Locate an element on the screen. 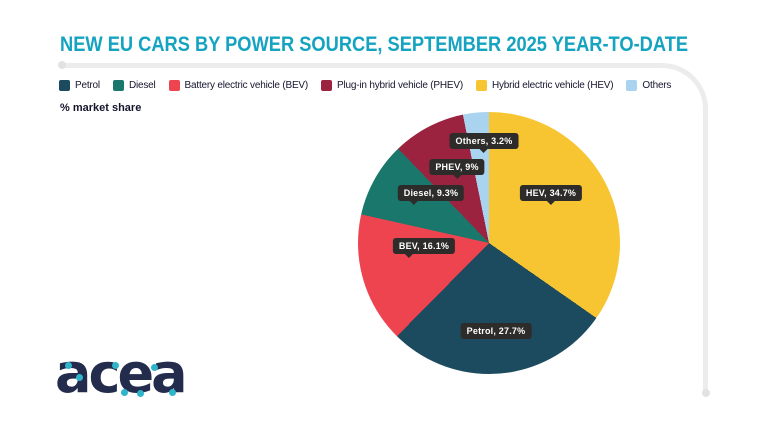  legend-item-others: Others is located at coordinates (648, 85).